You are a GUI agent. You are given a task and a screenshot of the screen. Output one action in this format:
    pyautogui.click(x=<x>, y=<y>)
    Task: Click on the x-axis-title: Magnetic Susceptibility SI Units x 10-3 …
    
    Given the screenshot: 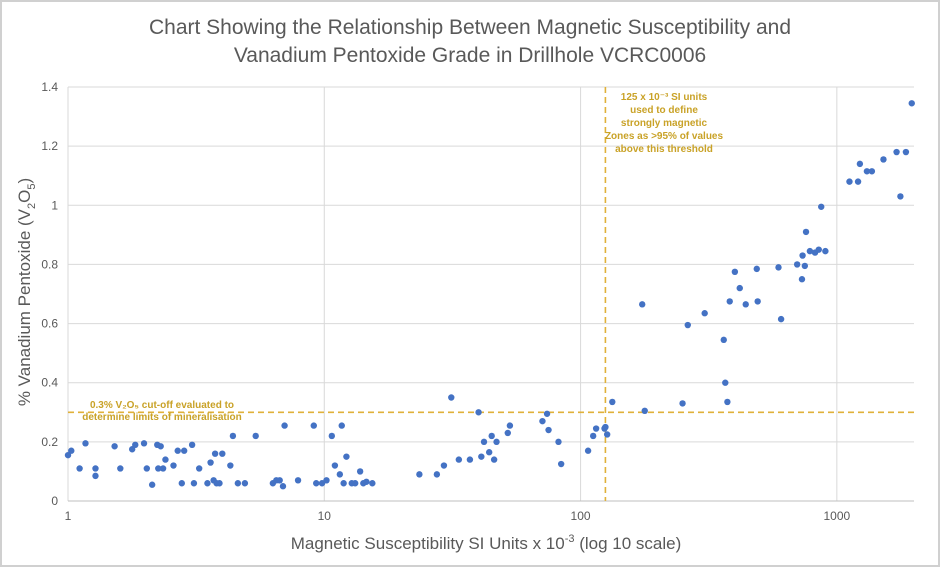 What is the action you would take?
    pyautogui.click(x=486, y=543)
    